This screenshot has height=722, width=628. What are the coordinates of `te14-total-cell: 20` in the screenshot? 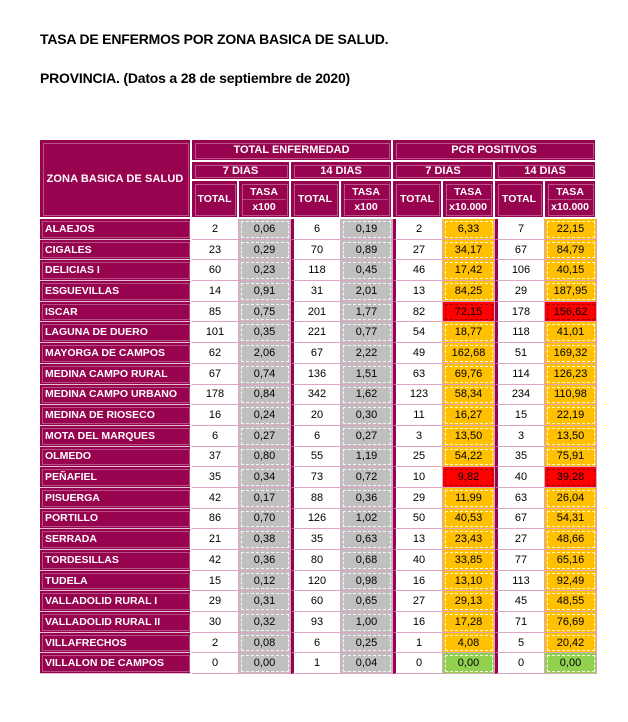 It's located at (316, 415).